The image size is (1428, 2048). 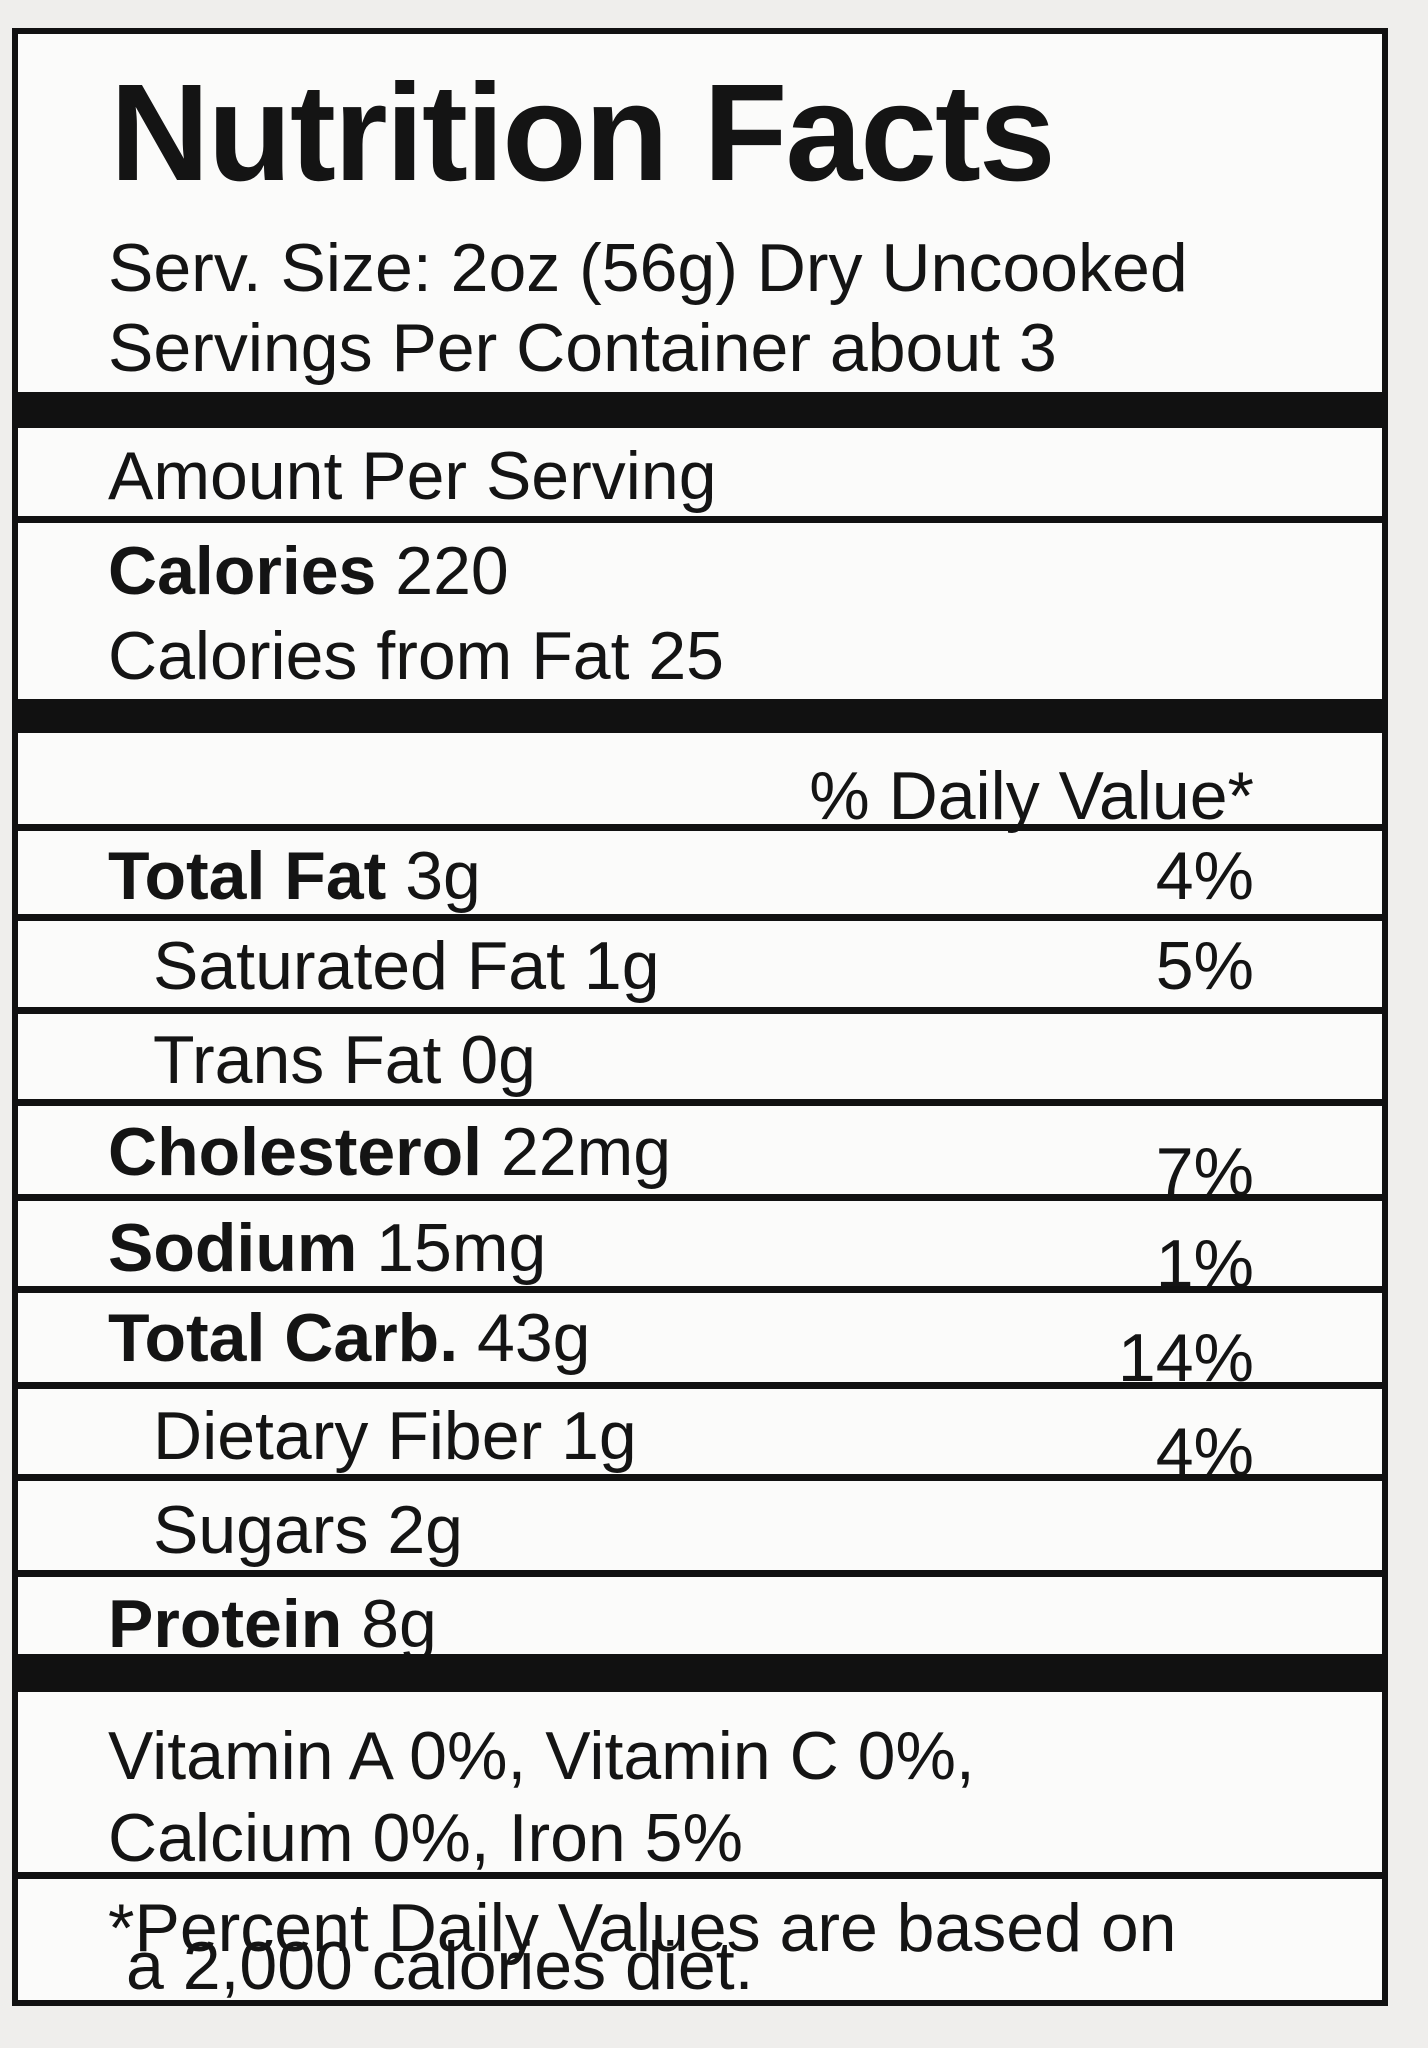 I want to click on nutrient-dv: 14%, so click(x=1185, y=1358).